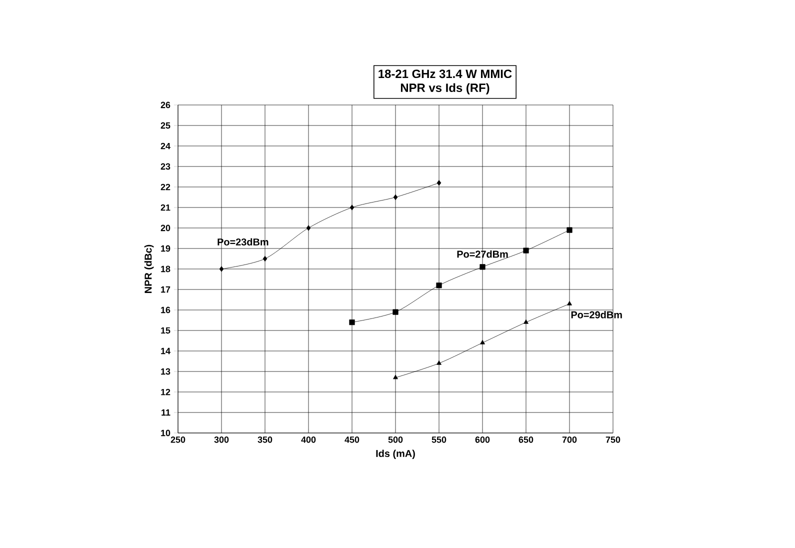 This screenshot has height=548, width=795. Describe the element at coordinates (395, 454) in the screenshot. I see `x-axis-title: Ids (mA)` at that location.